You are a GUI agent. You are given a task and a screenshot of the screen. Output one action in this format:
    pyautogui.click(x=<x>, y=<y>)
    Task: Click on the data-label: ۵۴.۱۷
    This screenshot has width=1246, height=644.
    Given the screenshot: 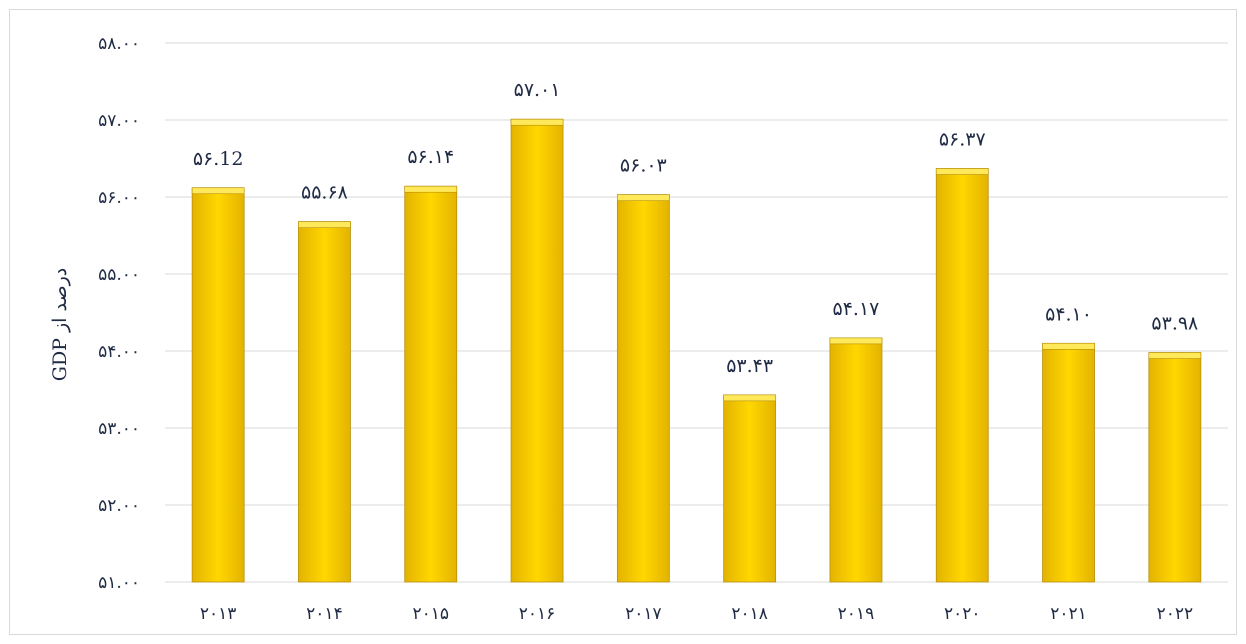 What is the action you would take?
    pyautogui.click(x=856, y=309)
    